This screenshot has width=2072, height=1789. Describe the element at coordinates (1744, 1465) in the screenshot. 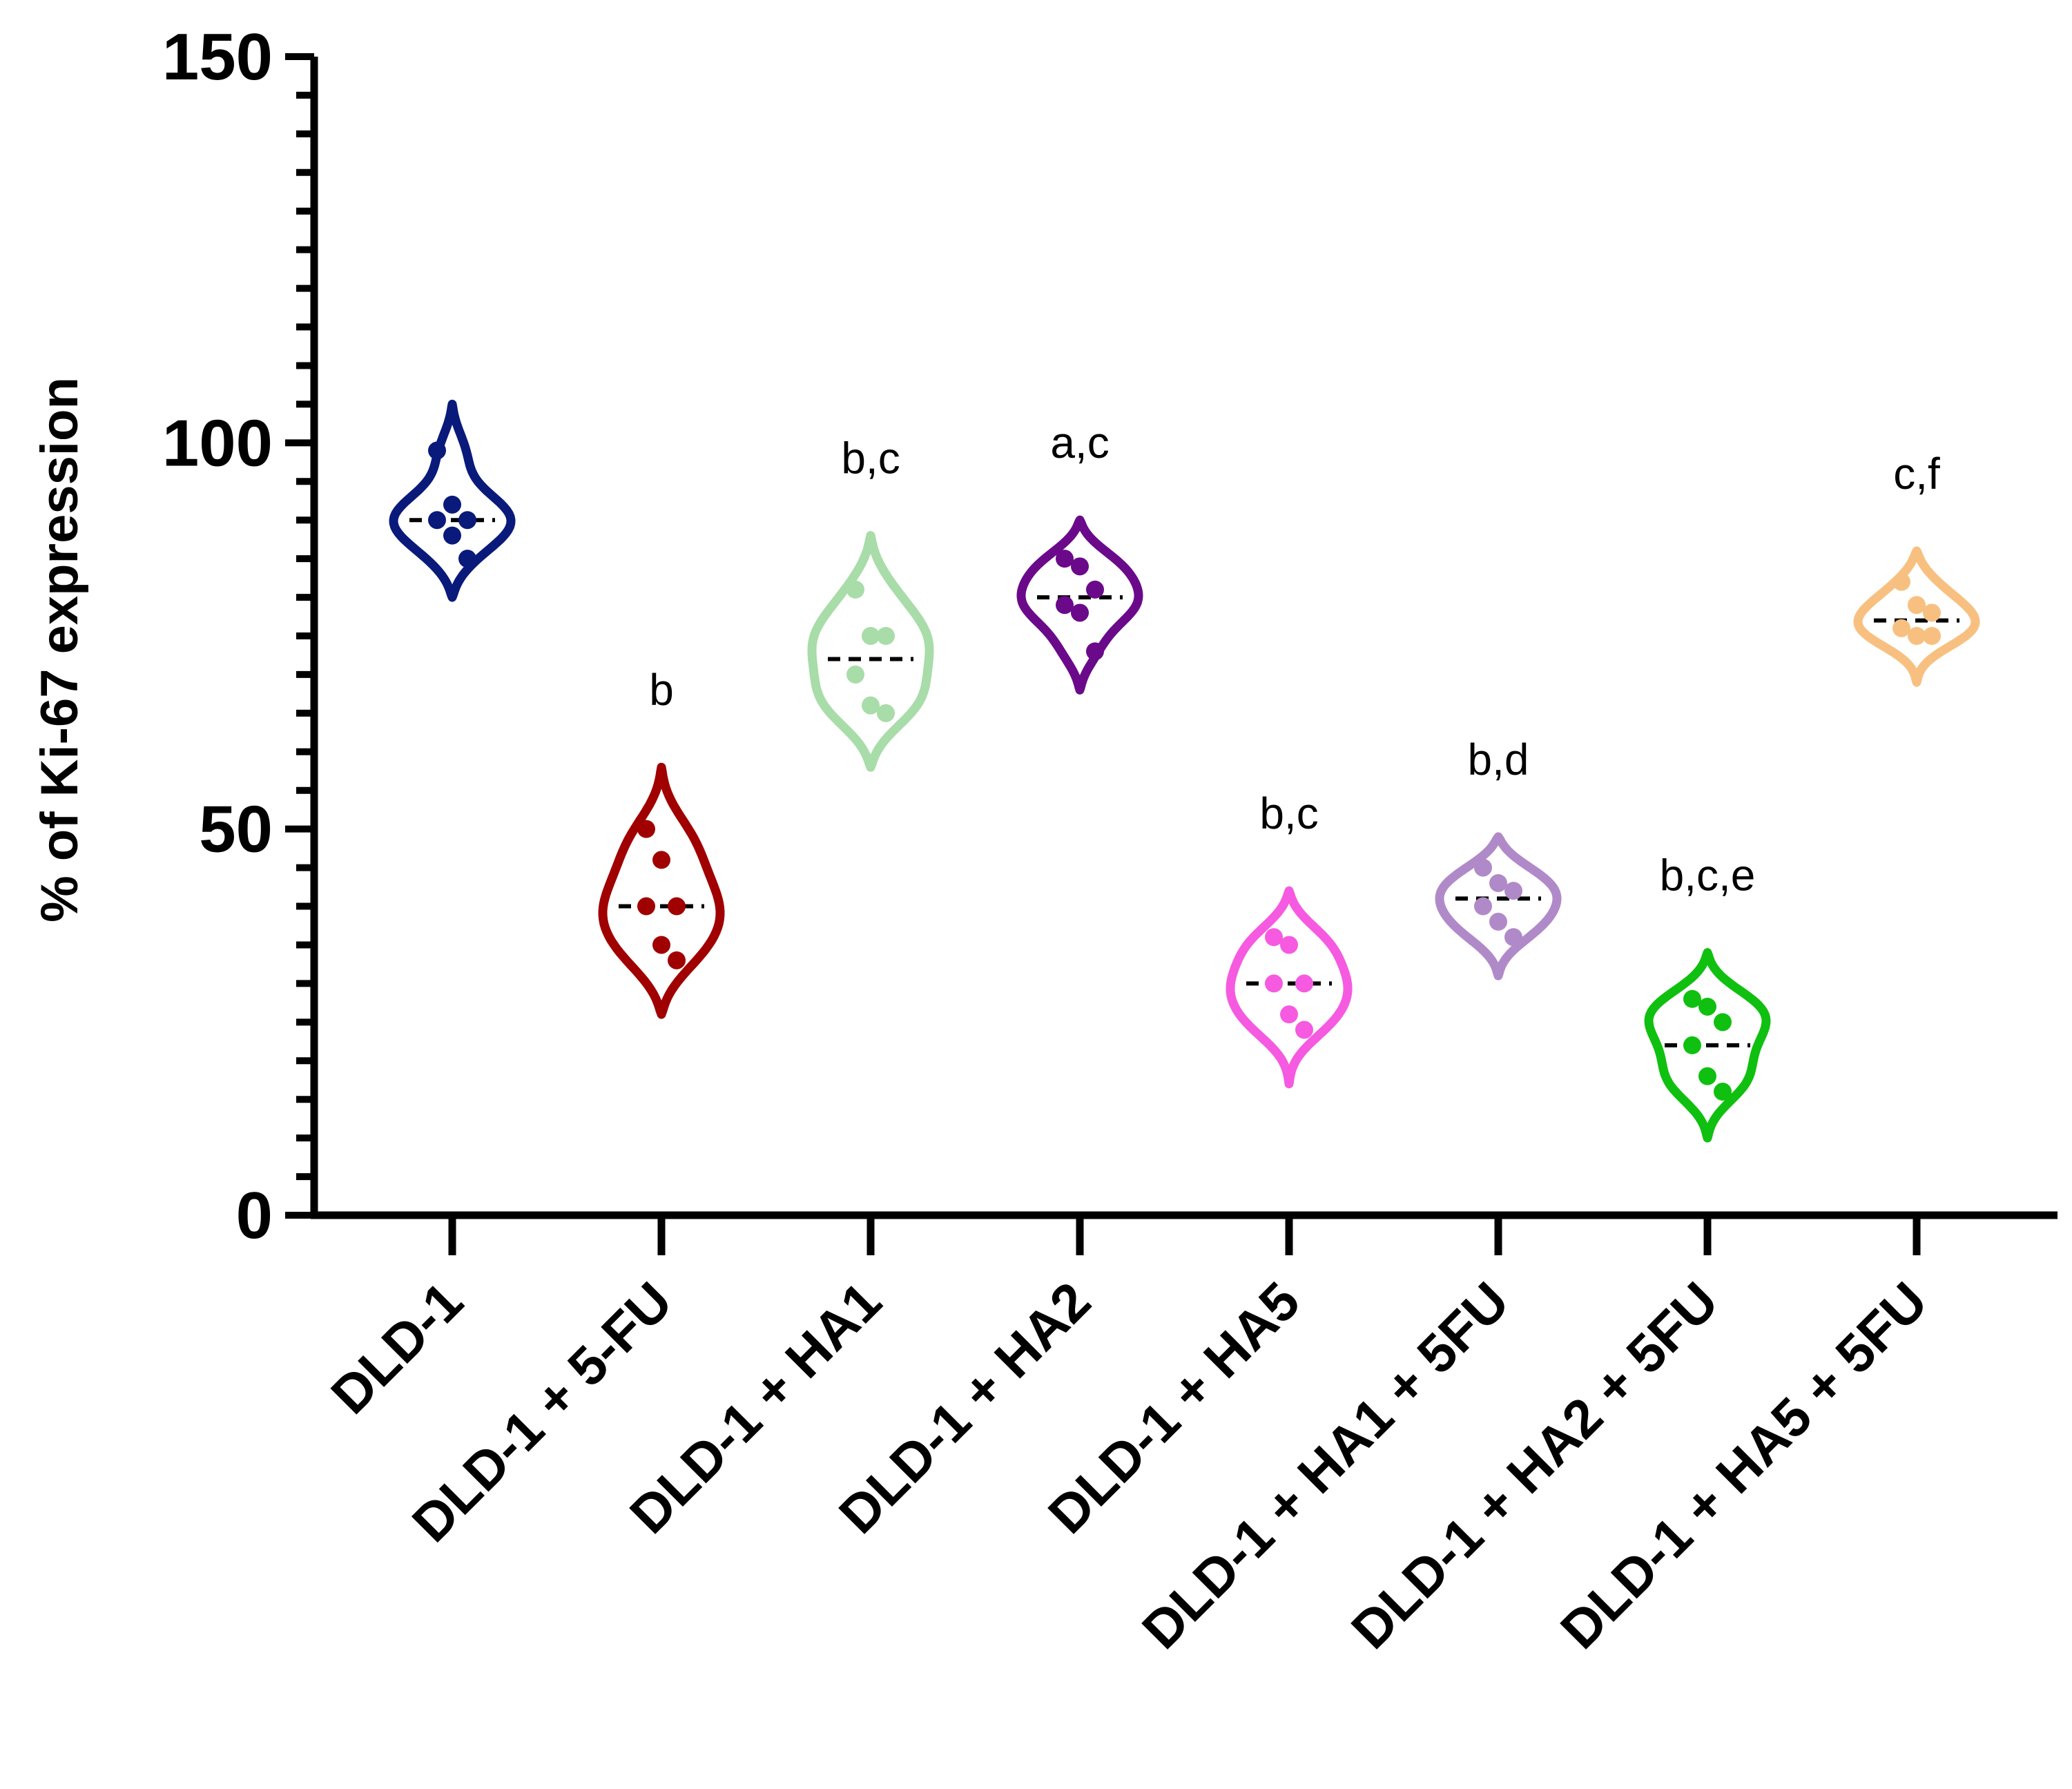

I see `x-tick-label: DLD-1 + HA5 + 5FU` at that location.